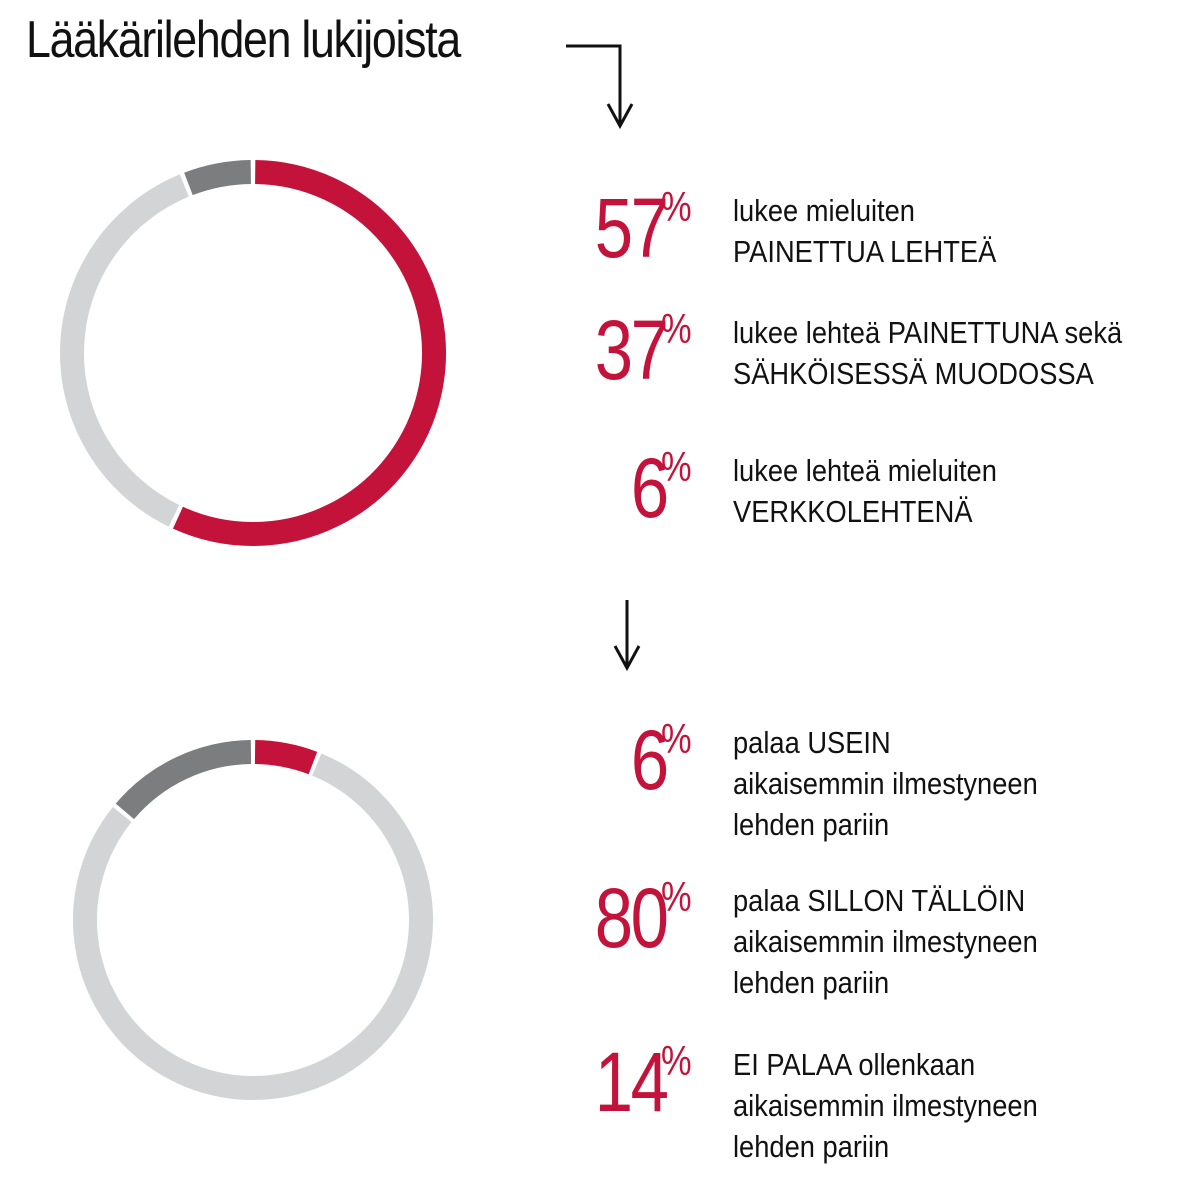 Image resolution: width=1200 pixels, height=1178 pixels. I want to click on stat-percentage: 14%, so click(638, 1082).